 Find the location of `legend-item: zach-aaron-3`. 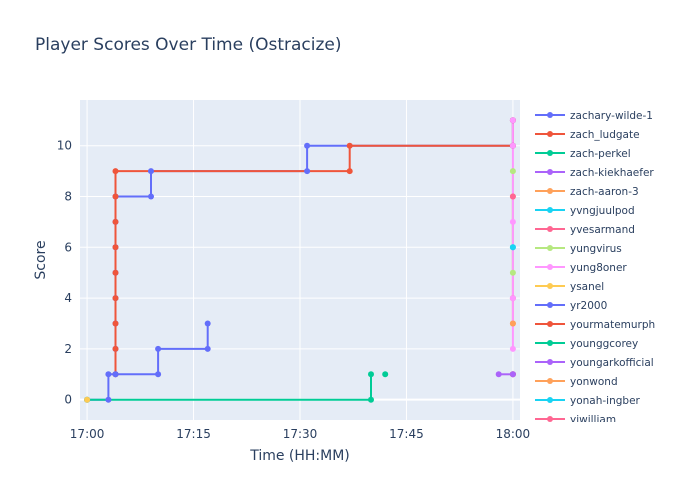

legend-item: zach-aaron-3 is located at coordinates (587, 192).